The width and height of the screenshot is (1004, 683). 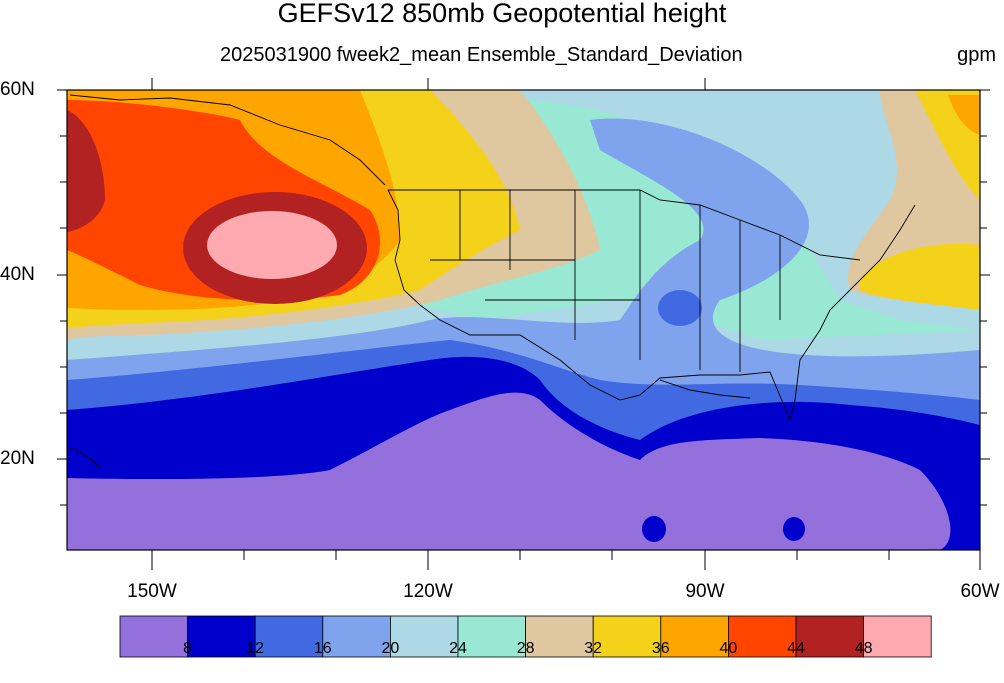 What do you see at coordinates (458, 648) in the screenshot?
I see `colorbar-level-label: 24` at bounding box center [458, 648].